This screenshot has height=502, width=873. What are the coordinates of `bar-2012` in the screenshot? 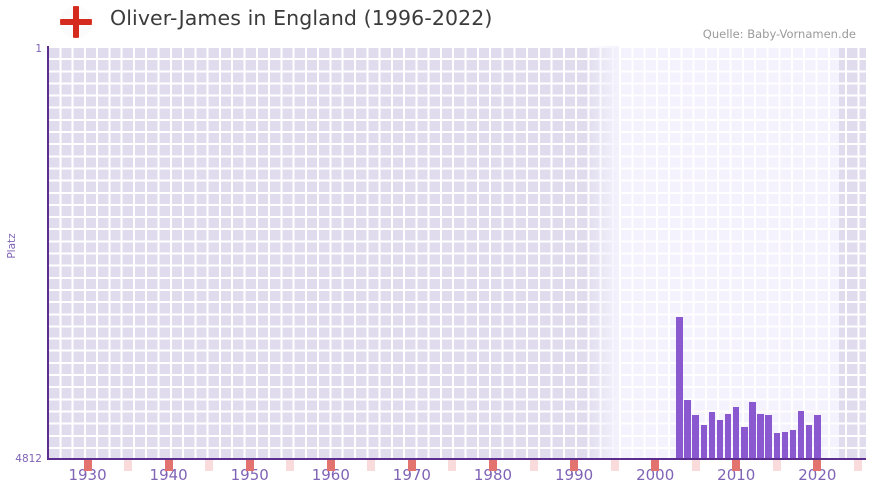 It's located at (752, 430).